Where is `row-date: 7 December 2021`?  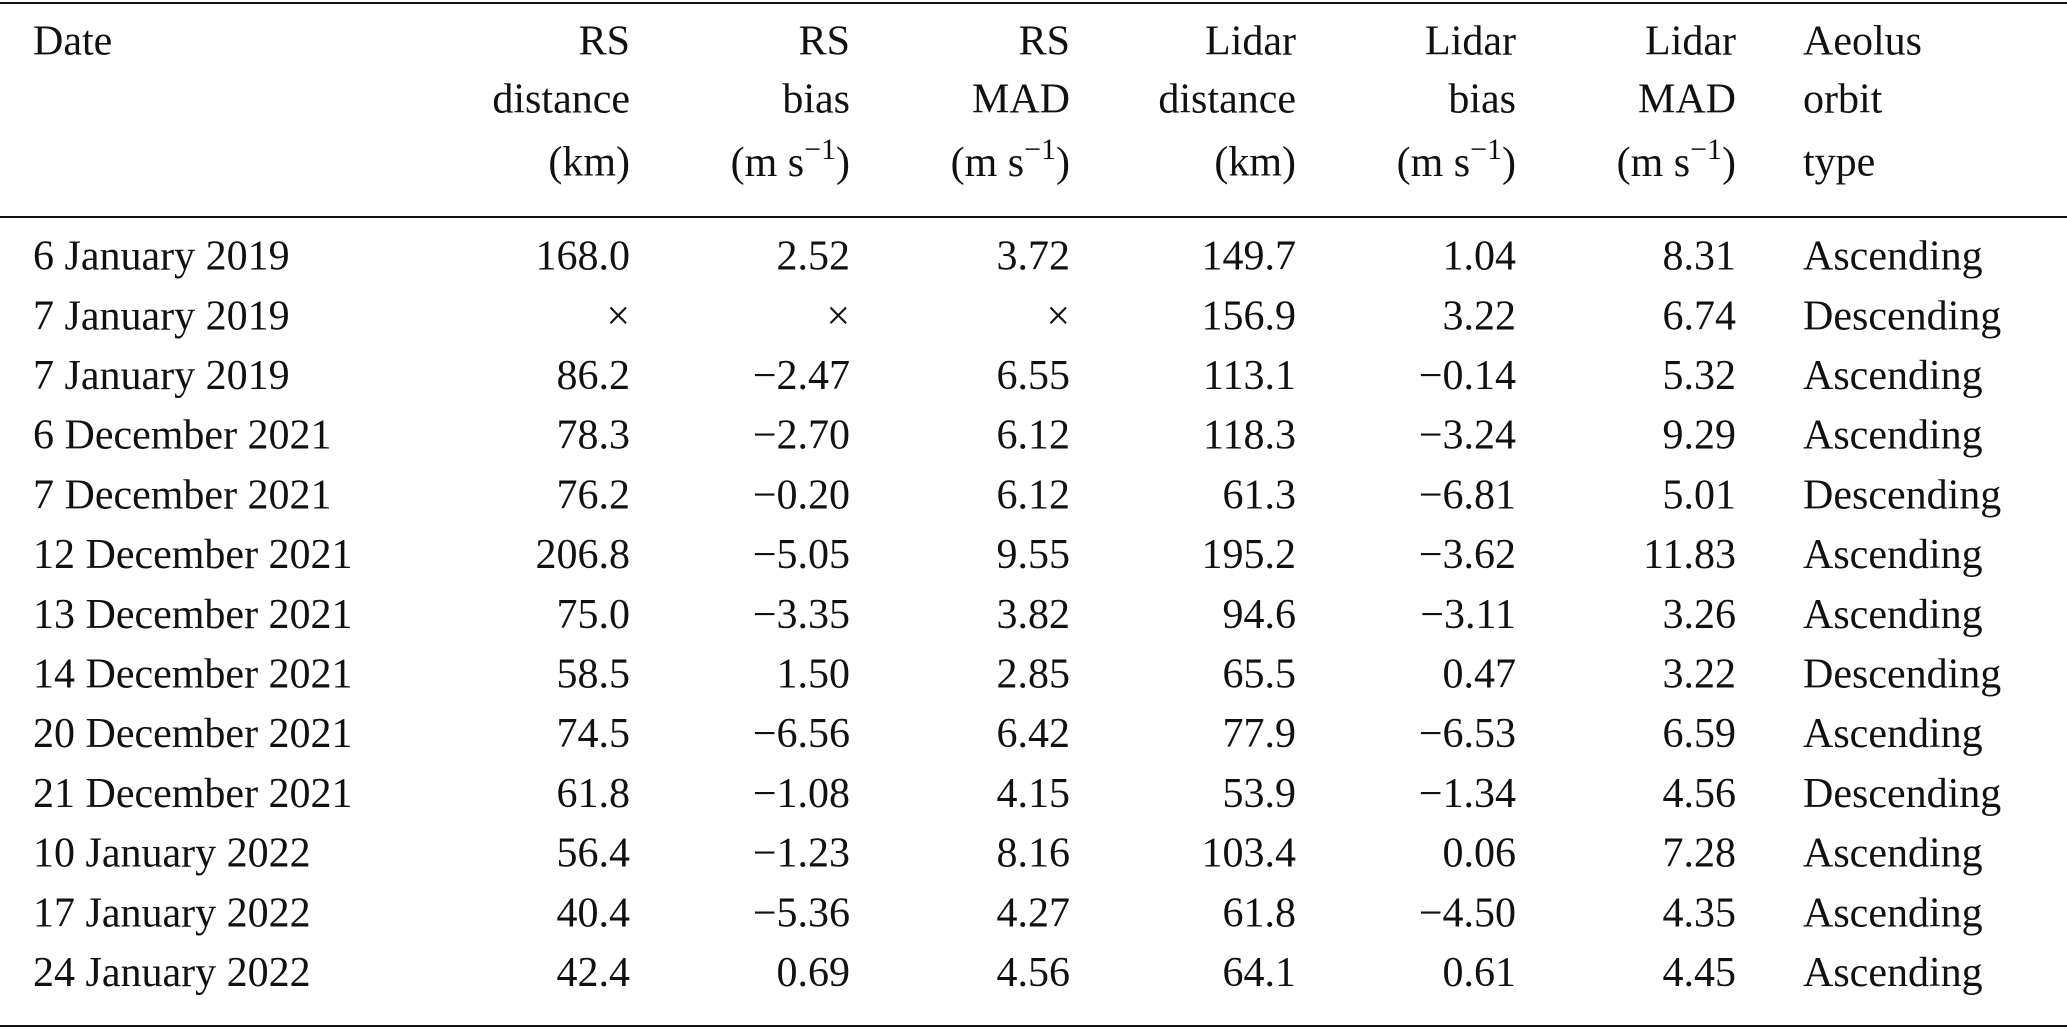
row-date: 7 December 2021 is located at coordinates (182, 495).